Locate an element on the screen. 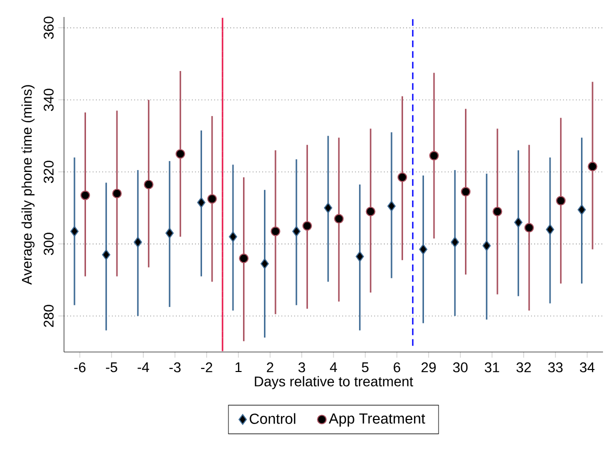  y-tick-label: 340 is located at coordinates (49, 99).